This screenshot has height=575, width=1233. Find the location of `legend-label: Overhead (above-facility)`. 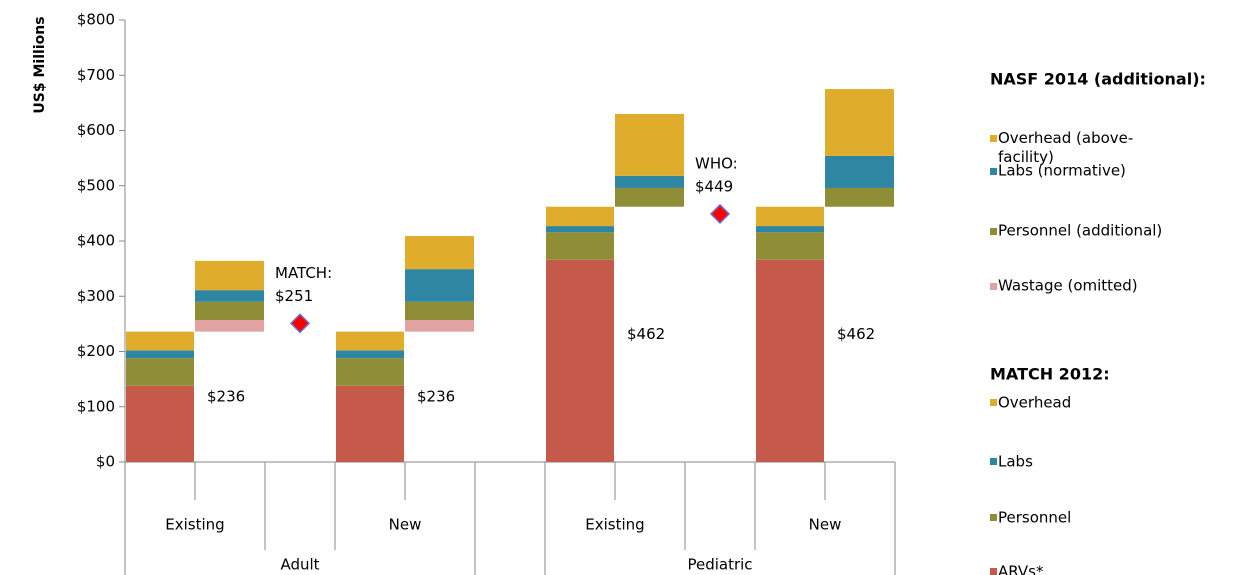

legend-label: Overhead (above-facility) is located at coordinates (1065, 147).